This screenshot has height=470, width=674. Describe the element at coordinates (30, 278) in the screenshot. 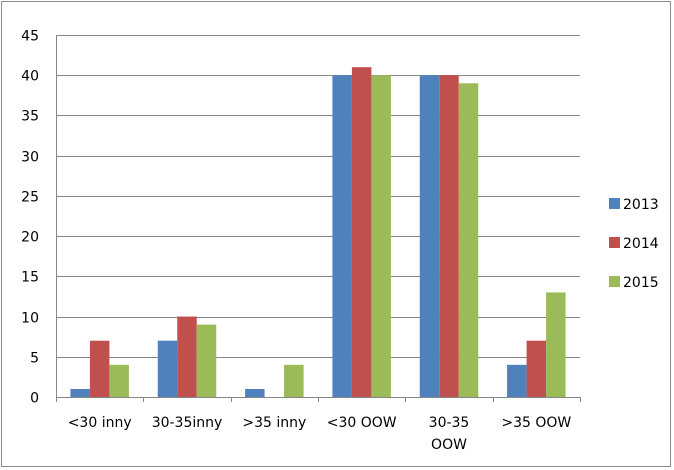

I see `y-tick-label-15: 15` at that location.